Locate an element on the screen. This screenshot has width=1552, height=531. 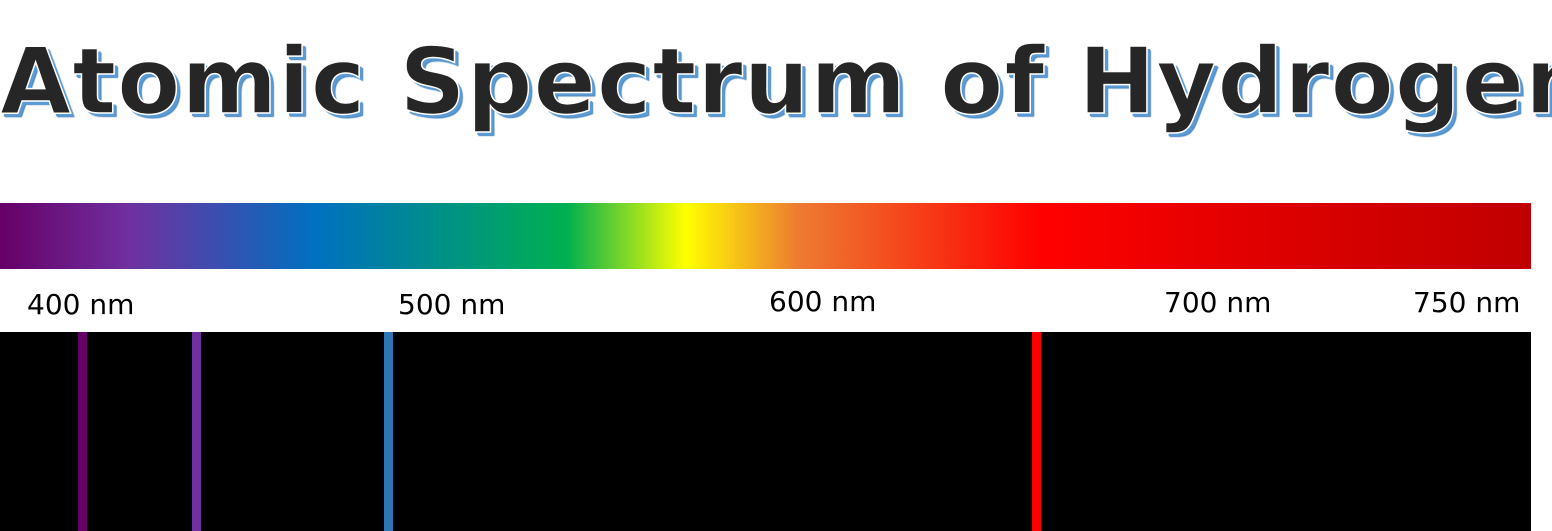
emission-line-violet-deep is located at coordinates (82, 431).